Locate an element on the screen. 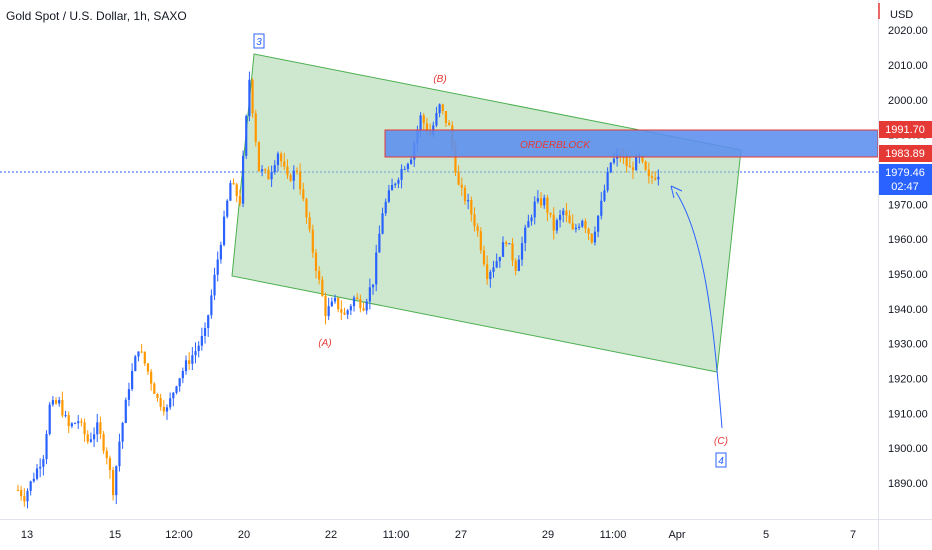 This screenshot has width=932, height=550. price-tick-label: 1950.00 is located at coordinates (908, 275).